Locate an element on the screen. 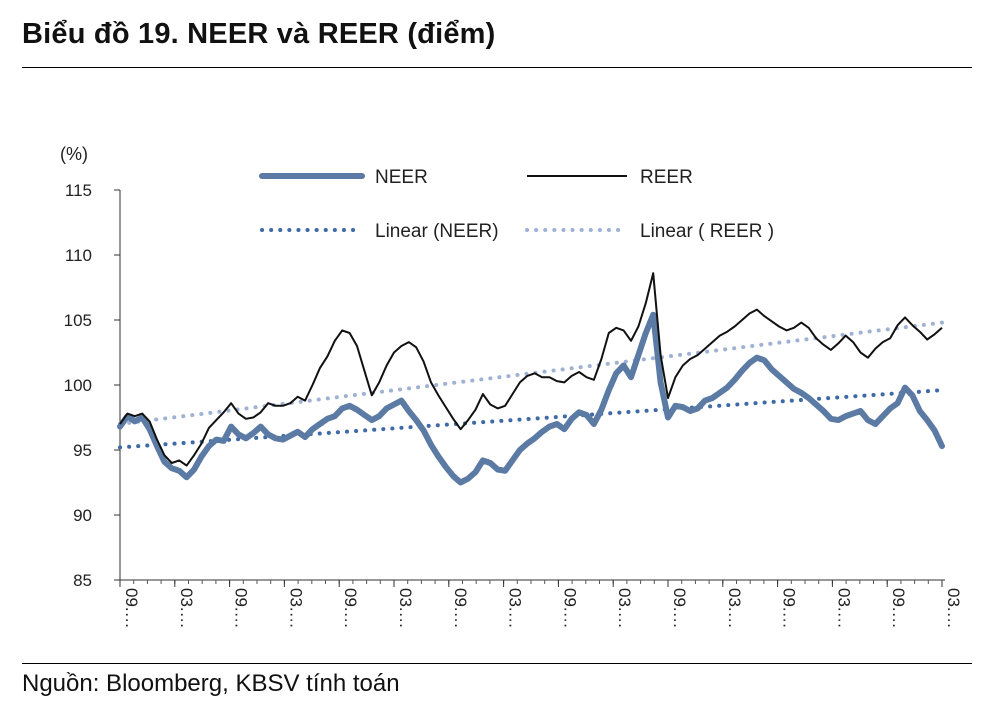 The width and height of the screenshot is (1002, 701). y-tick-label: 90 is located at coordinates (82, 515).